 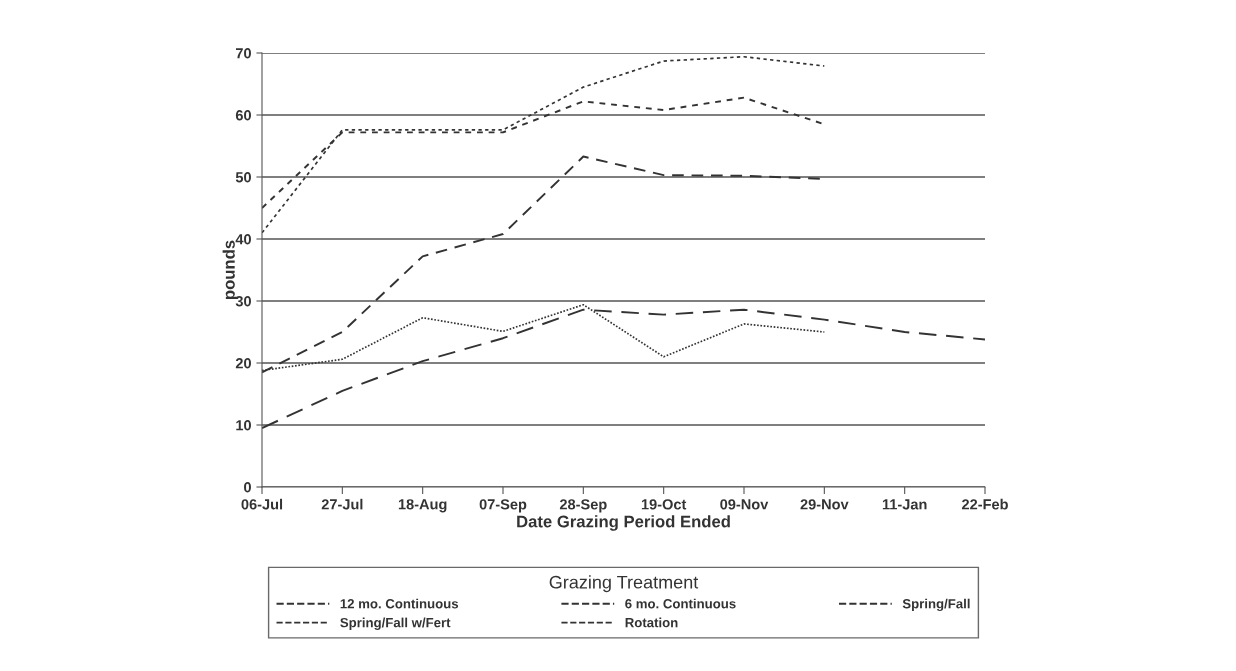 What do you see at coordinates (544, 144) in the screenshot?
I see `line-series` at bounding box center [544, 144].